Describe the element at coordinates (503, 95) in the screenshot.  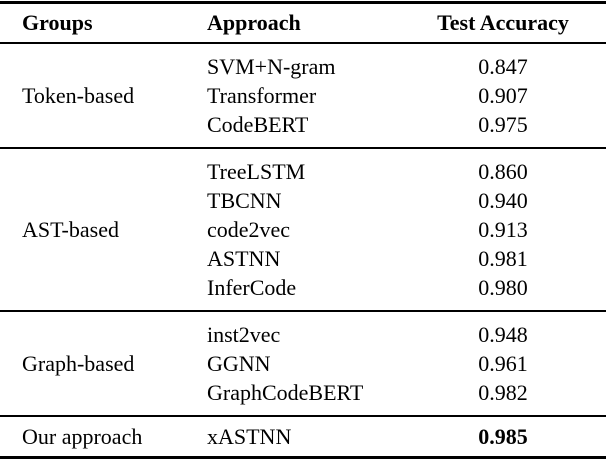
I see `accuracy-cell: 0.907` at that location.